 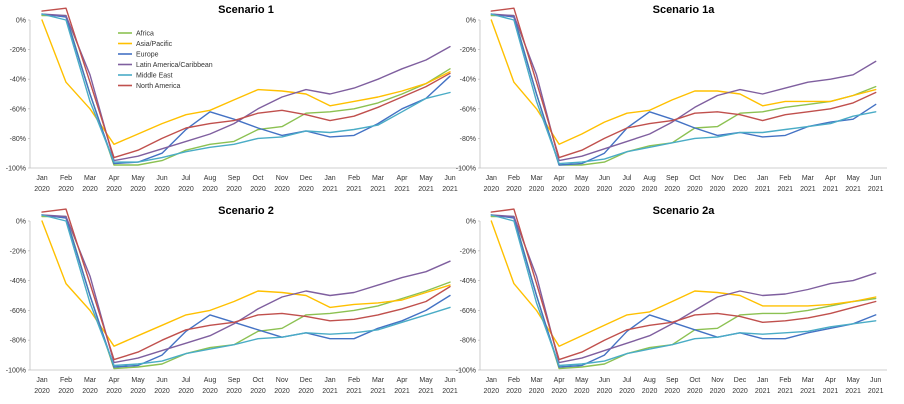 What do you see at coordinates (21, 222) in the screenshot?
I see `y-tick-label-scenario-2: 0%` at bounding box center [21, 222].